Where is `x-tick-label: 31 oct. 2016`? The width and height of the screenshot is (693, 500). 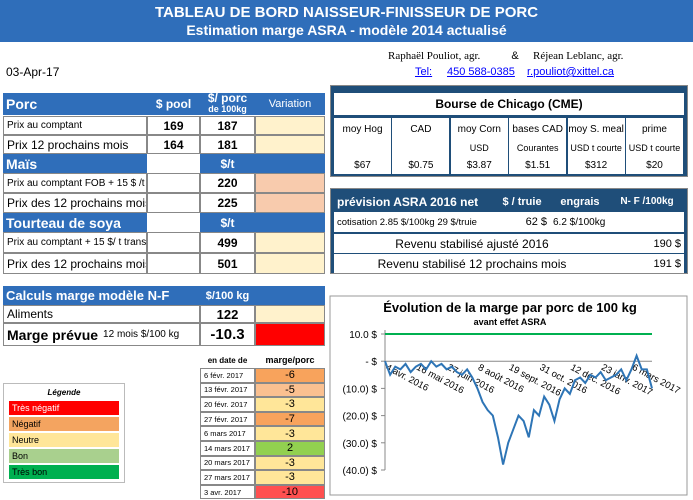 x-tick-label: 31 oct. 2016 is located at coordinates (563, 379).